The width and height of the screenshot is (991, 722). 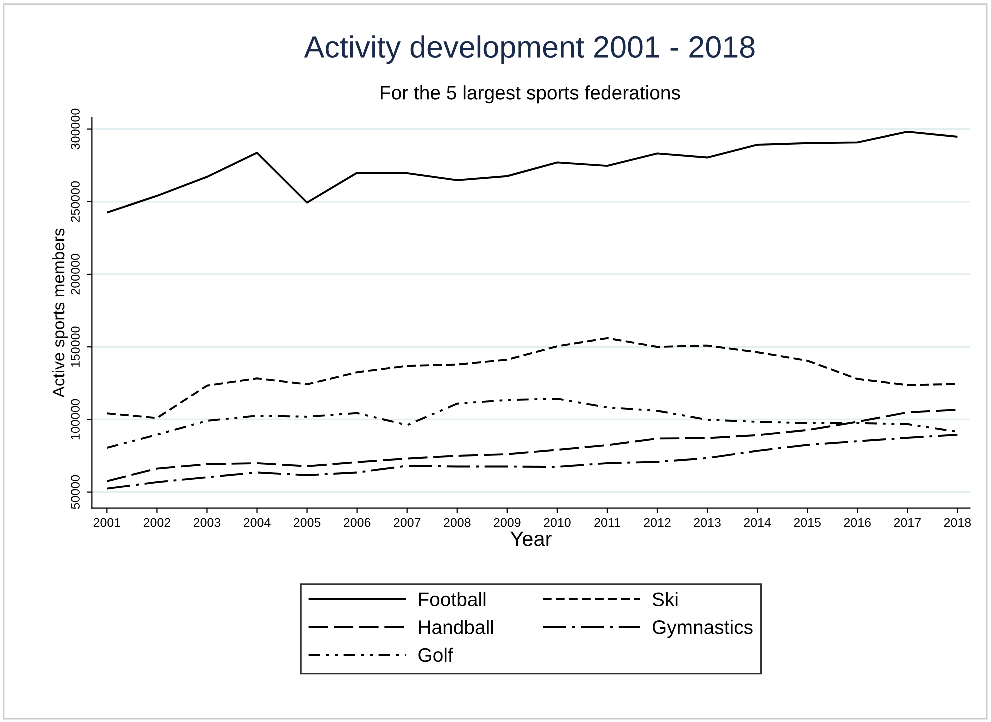 I want to click on x-tick-label: 2018, so click(x=958, y=523).